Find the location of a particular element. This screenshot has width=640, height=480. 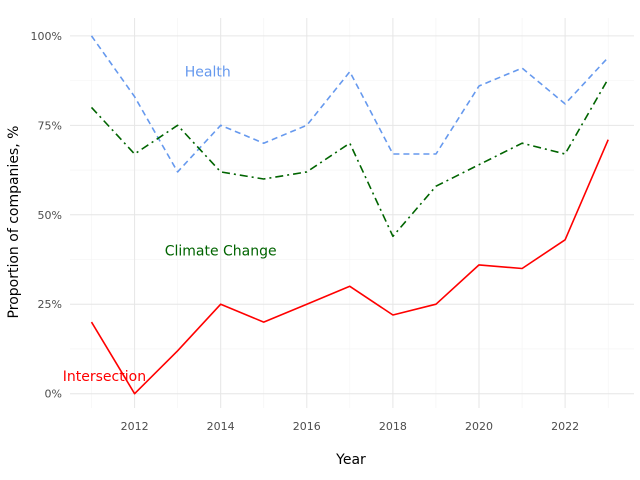

y-tick-label: 25% is located at coordinates (50, 304).